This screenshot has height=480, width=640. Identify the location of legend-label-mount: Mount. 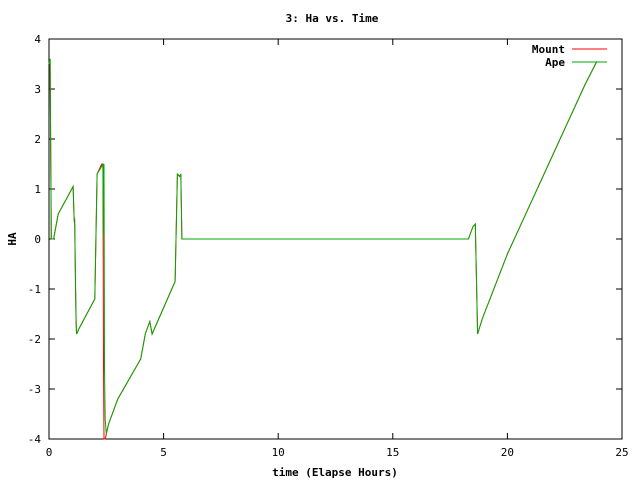
(548, 49).